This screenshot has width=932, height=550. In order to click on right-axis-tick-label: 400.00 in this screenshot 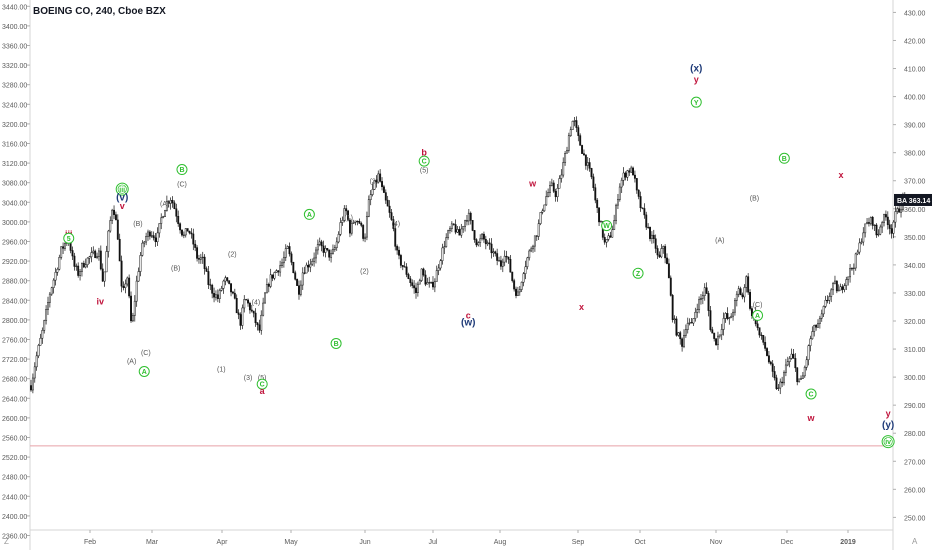, I will do `click(915, 98)`.